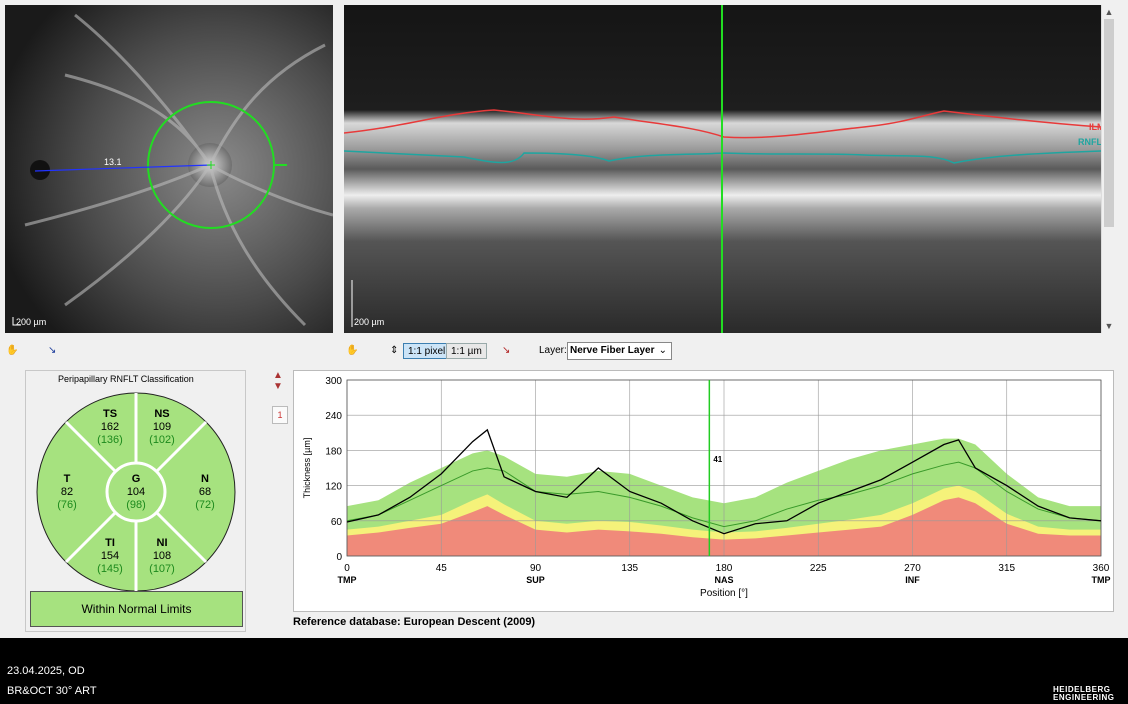 This screenshot has height=704, width=1128. I want to click on x-tick-label: 315, so click(1006, 568).